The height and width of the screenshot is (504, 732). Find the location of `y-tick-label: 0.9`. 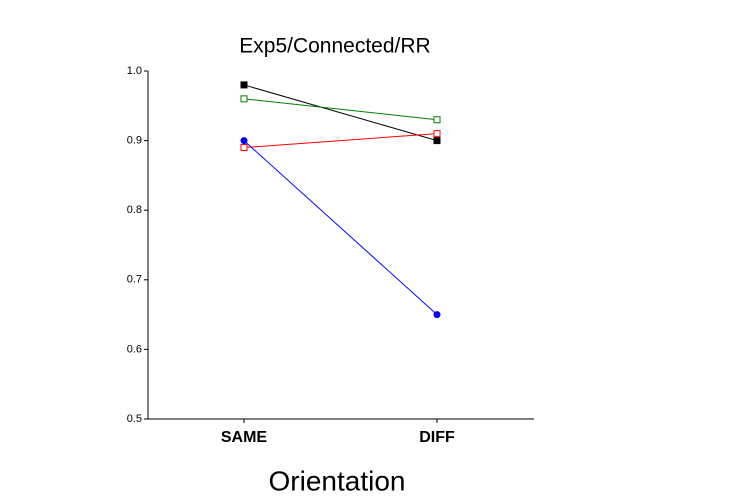

y-tick-label: 0.9 is located at coordinates (134, 141).